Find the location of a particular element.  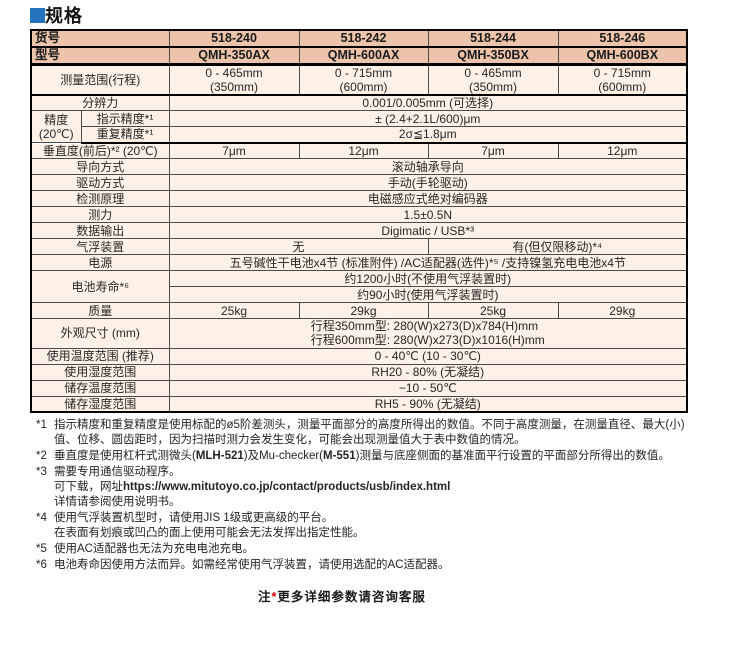

bottom-note: 注*更多详细参数请咨询客服 is located at coordinates (485, 595).